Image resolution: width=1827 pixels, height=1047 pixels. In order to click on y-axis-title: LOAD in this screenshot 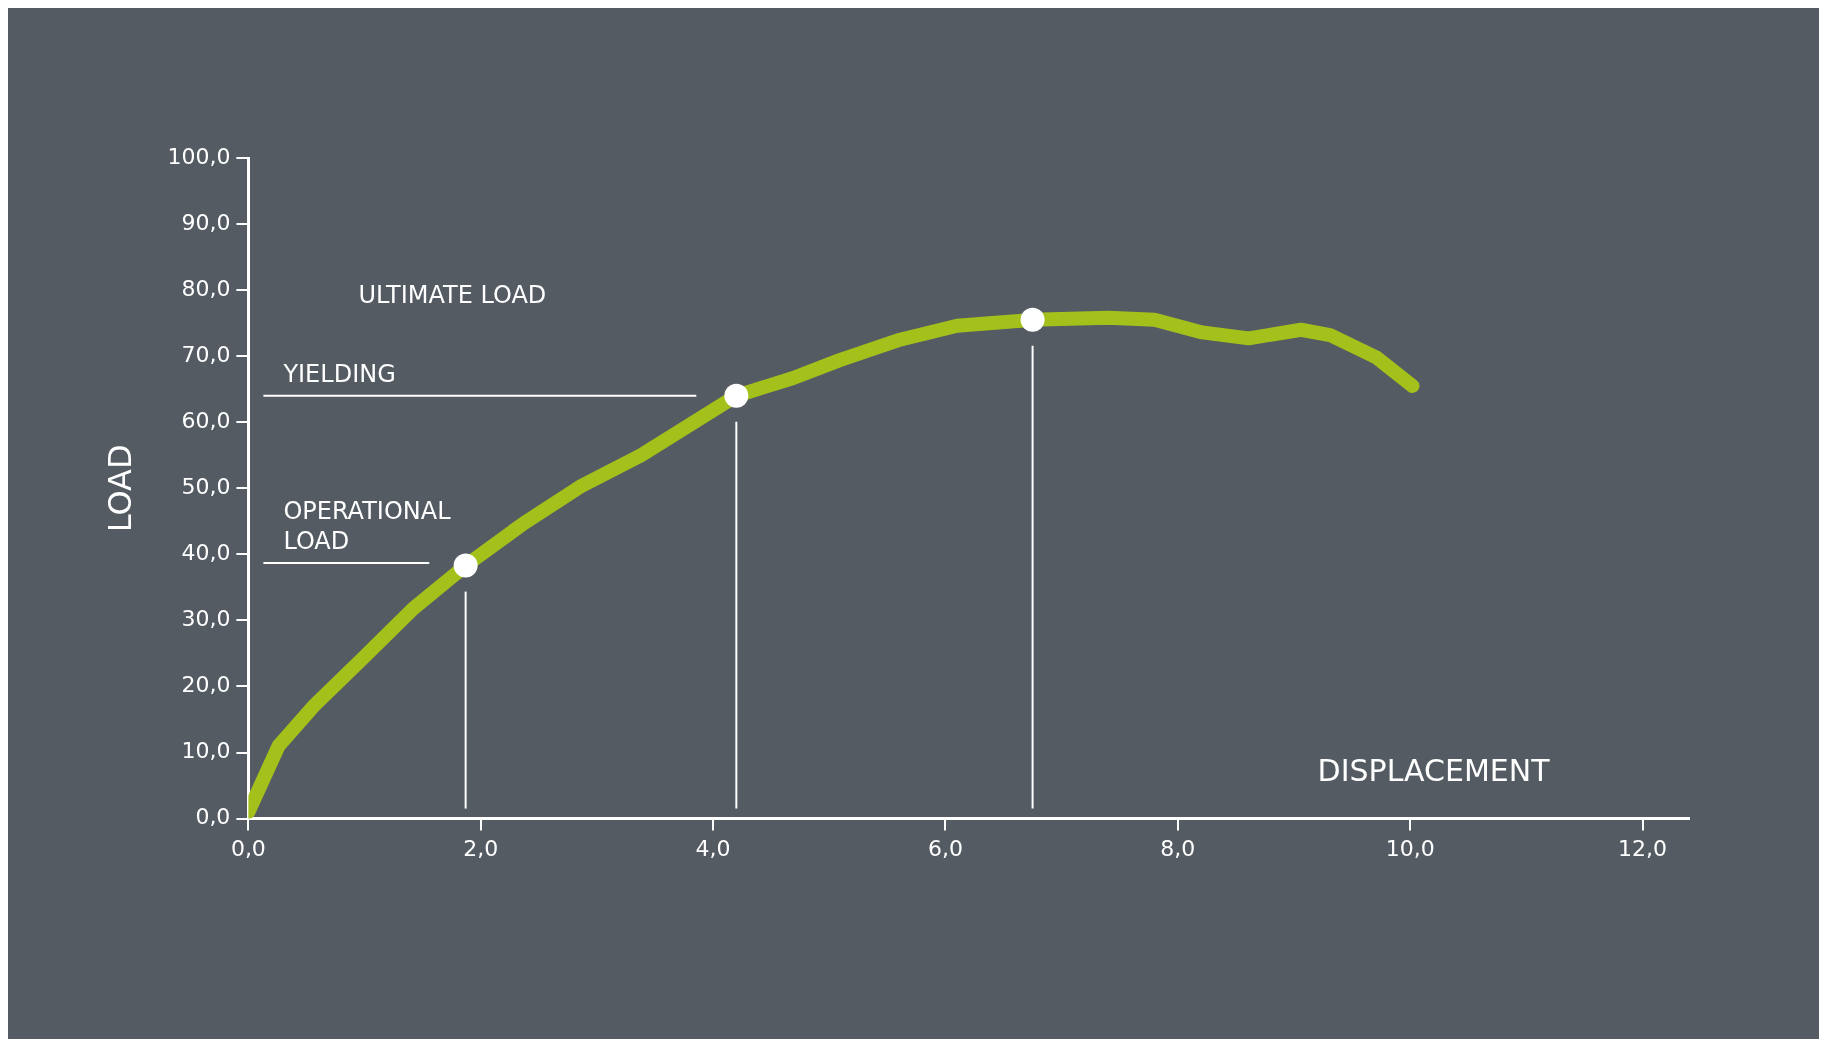, I will do `click(119, 488)`.